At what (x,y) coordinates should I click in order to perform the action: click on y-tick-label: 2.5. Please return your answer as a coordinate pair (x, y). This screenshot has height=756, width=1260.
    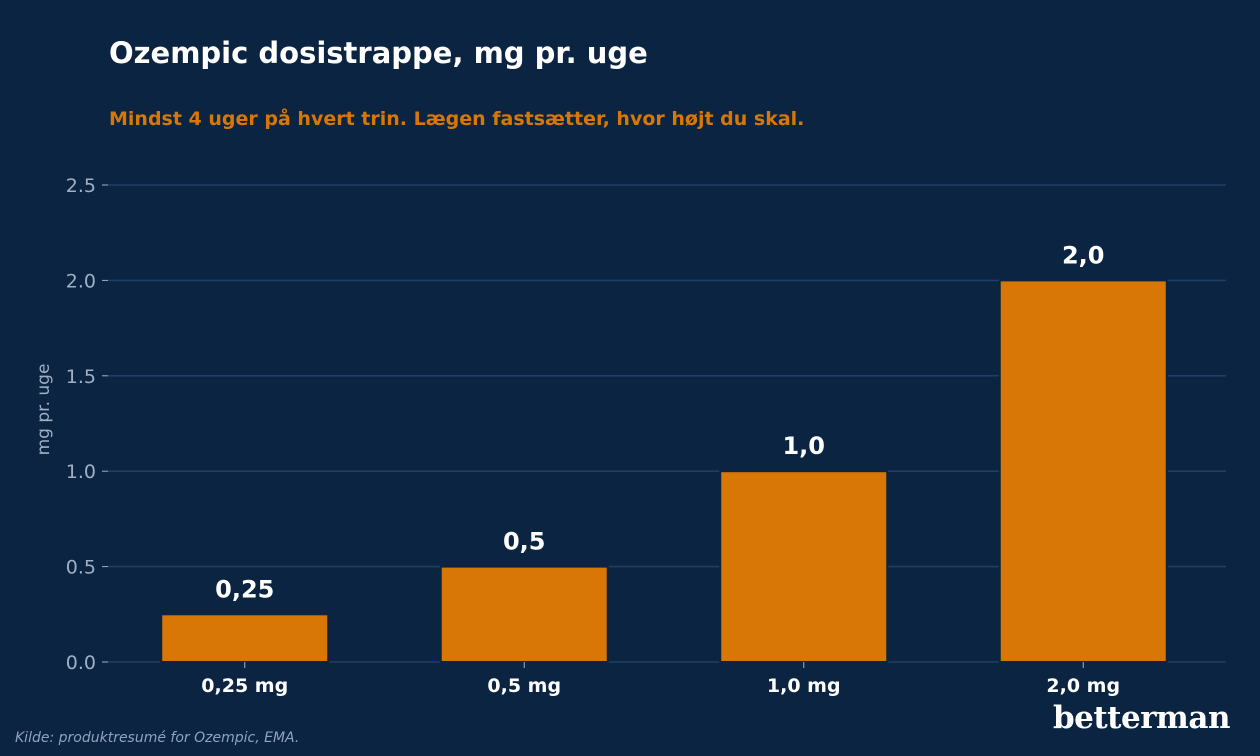
    Looking at the image, I should click on (81, 186).